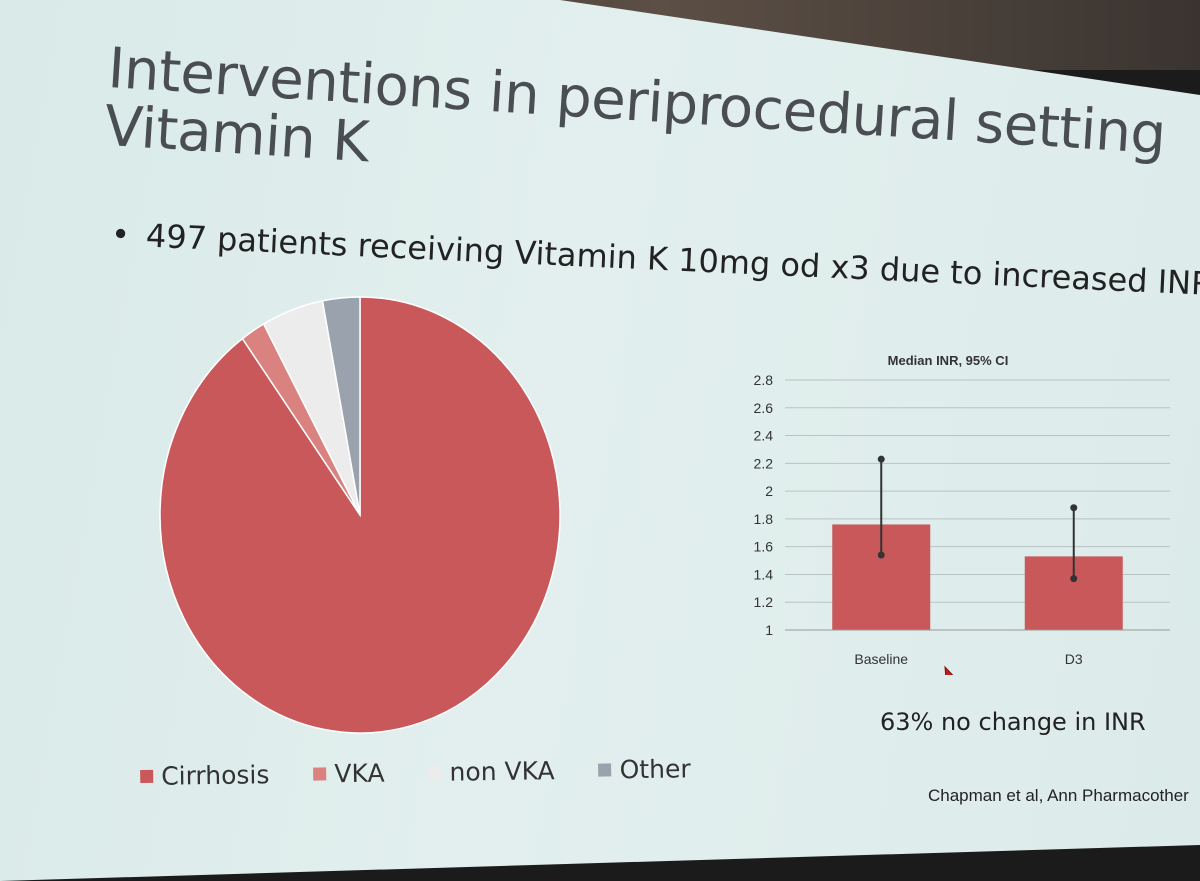 This screenshot has width=1200, height=881. I want to click on bar-chart-title: Median INR, 95% CI, so click(948, 360).